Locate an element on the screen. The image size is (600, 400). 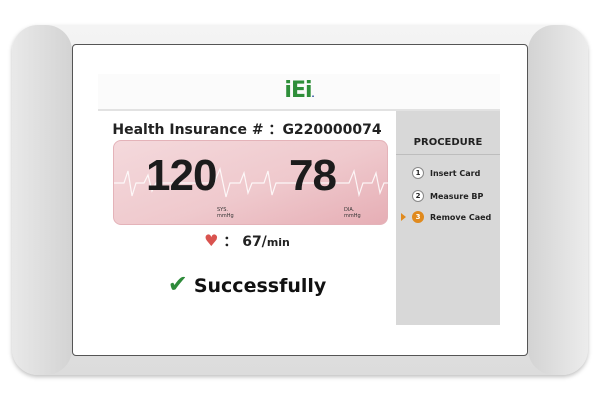
systolic-unit: SYS. mmHg is located at coordinates (225, 213).